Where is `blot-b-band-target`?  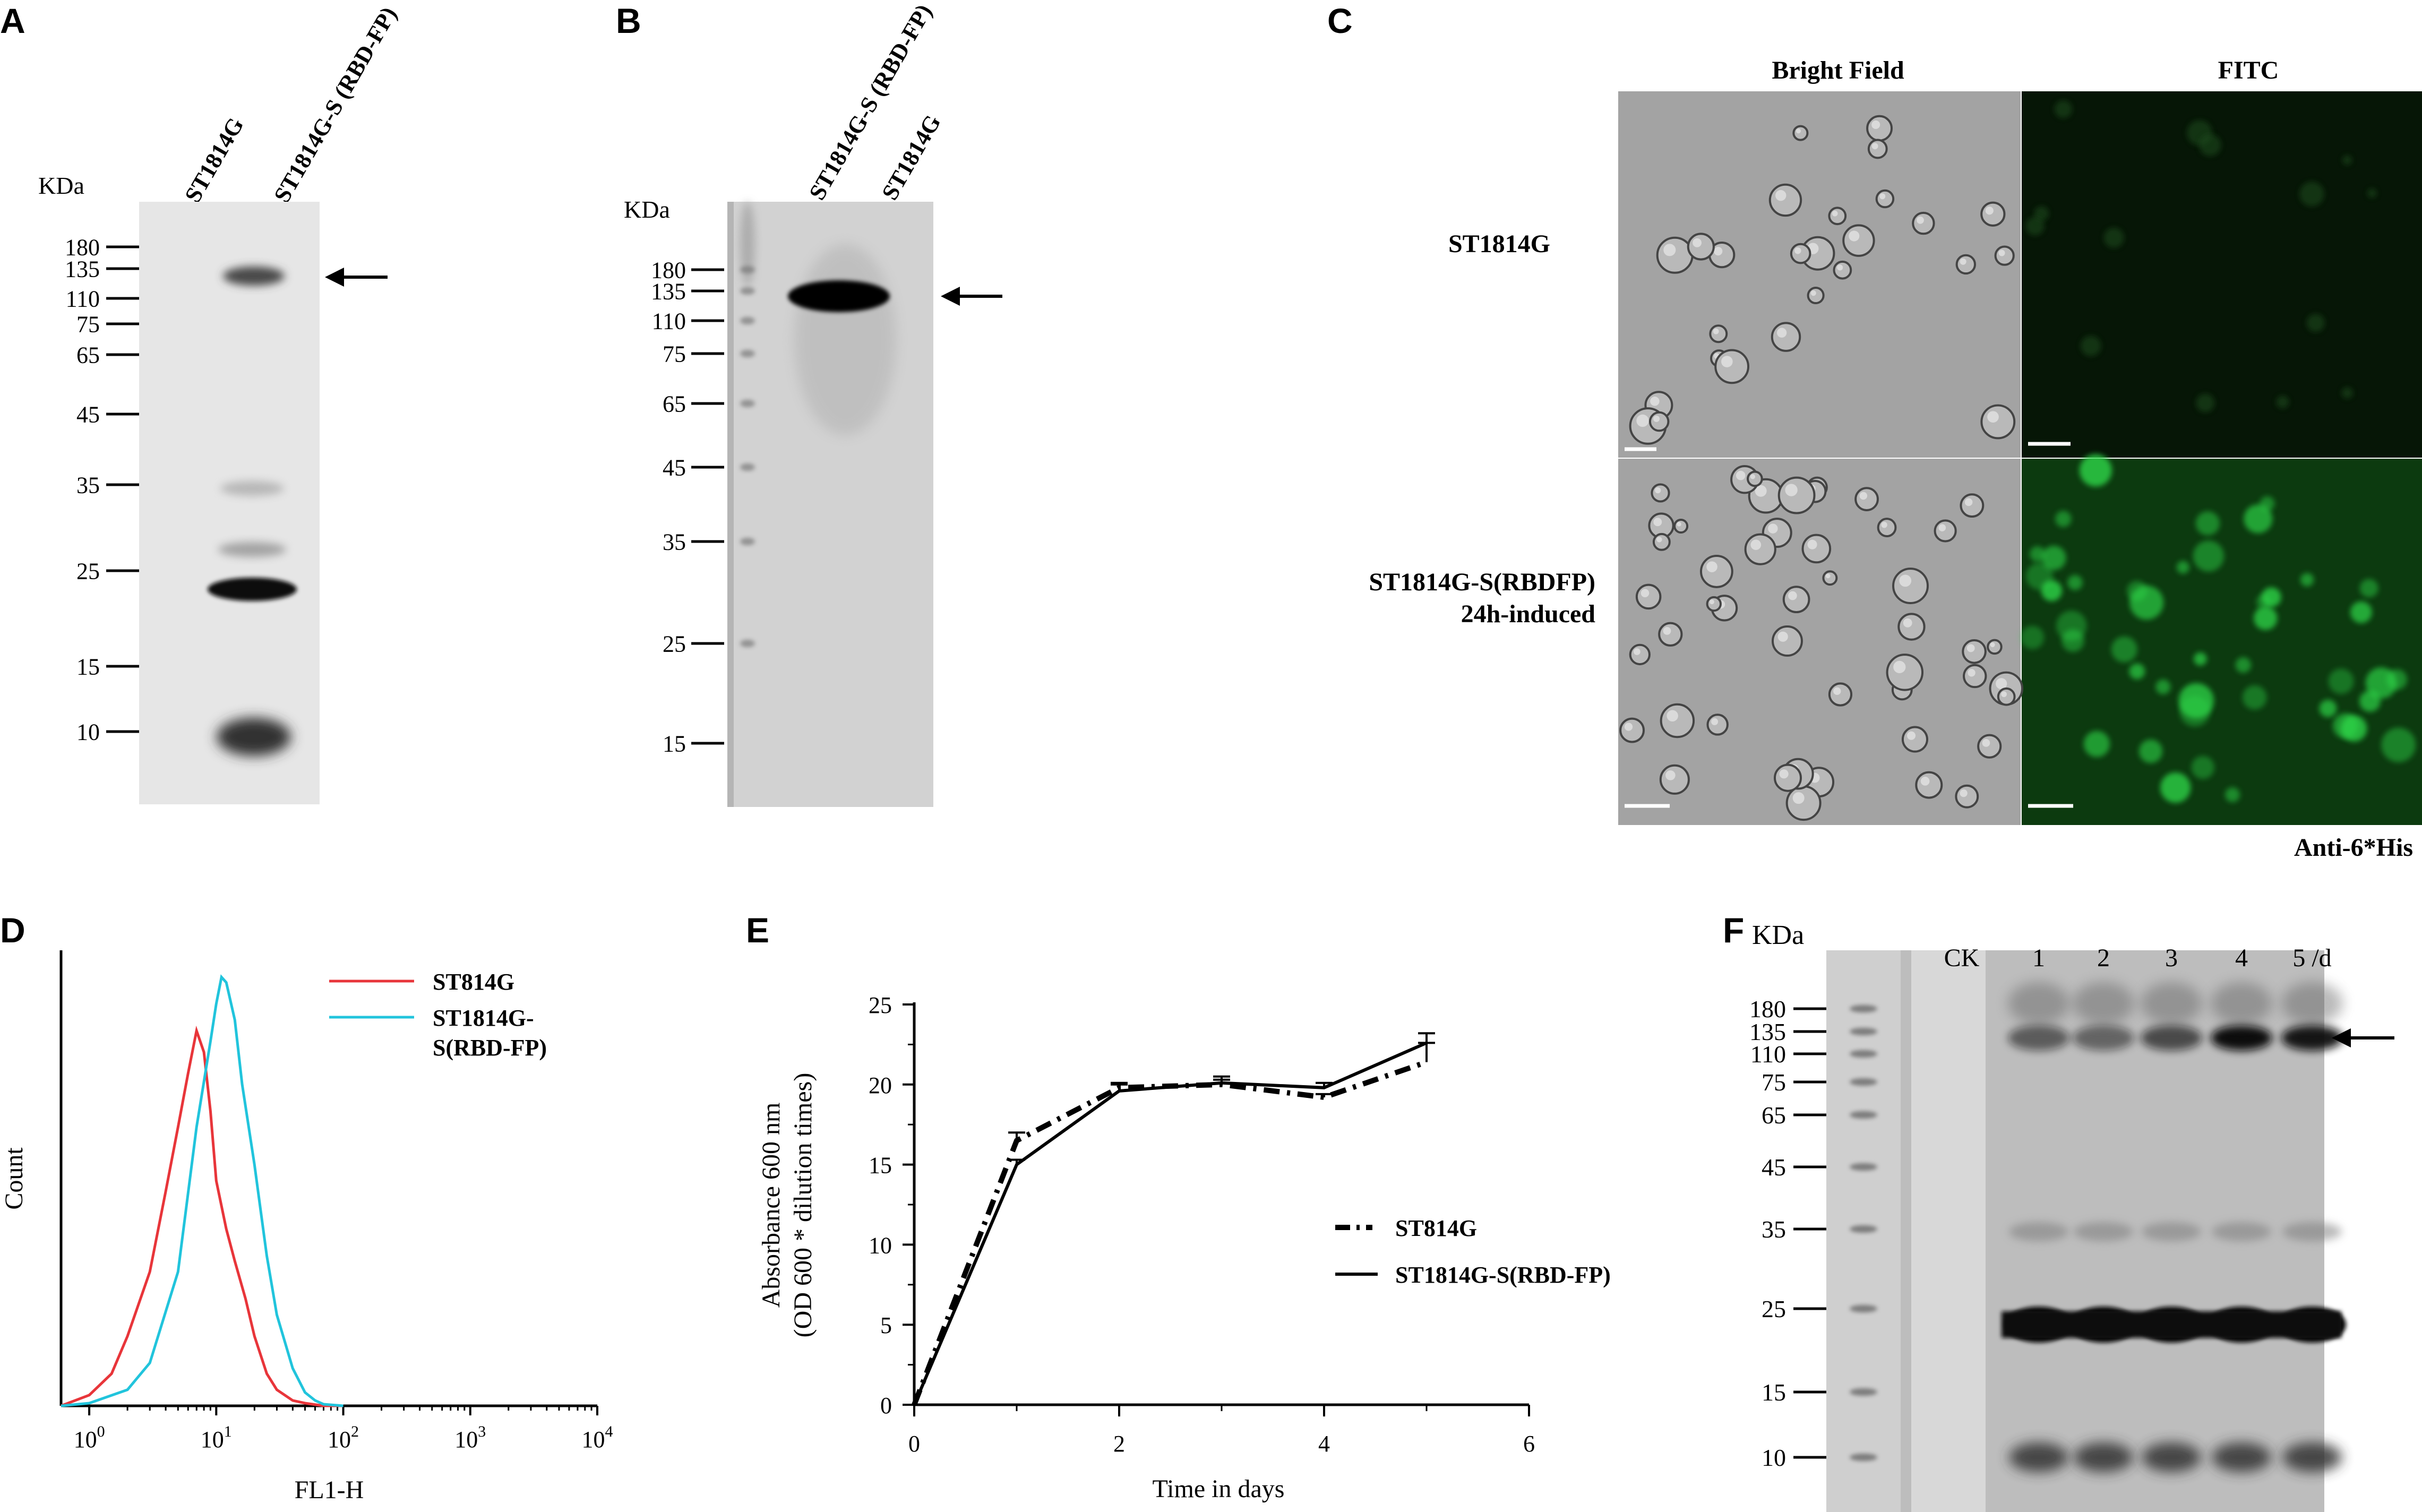 blot-b-band-target is located at coordinates (839, 296).